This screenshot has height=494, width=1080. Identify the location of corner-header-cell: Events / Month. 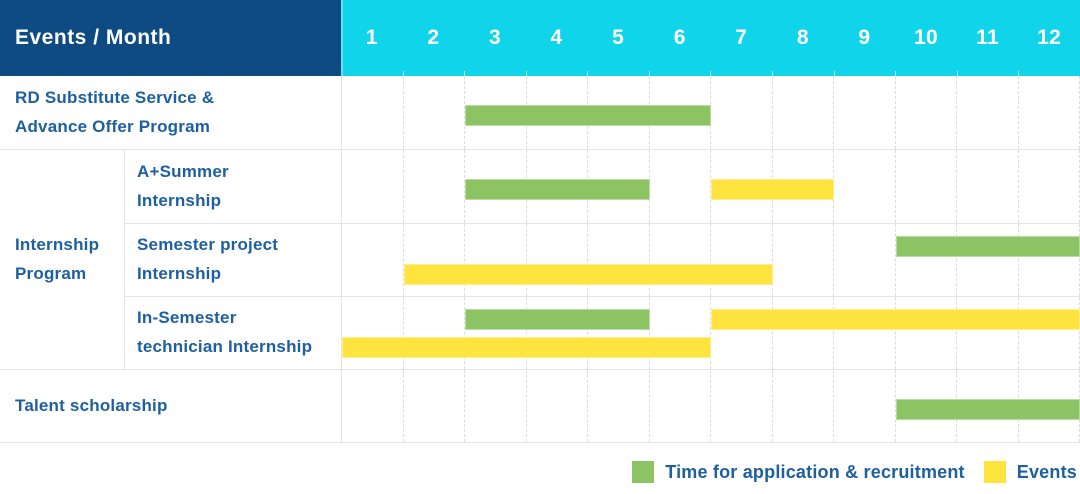
(170, 38).